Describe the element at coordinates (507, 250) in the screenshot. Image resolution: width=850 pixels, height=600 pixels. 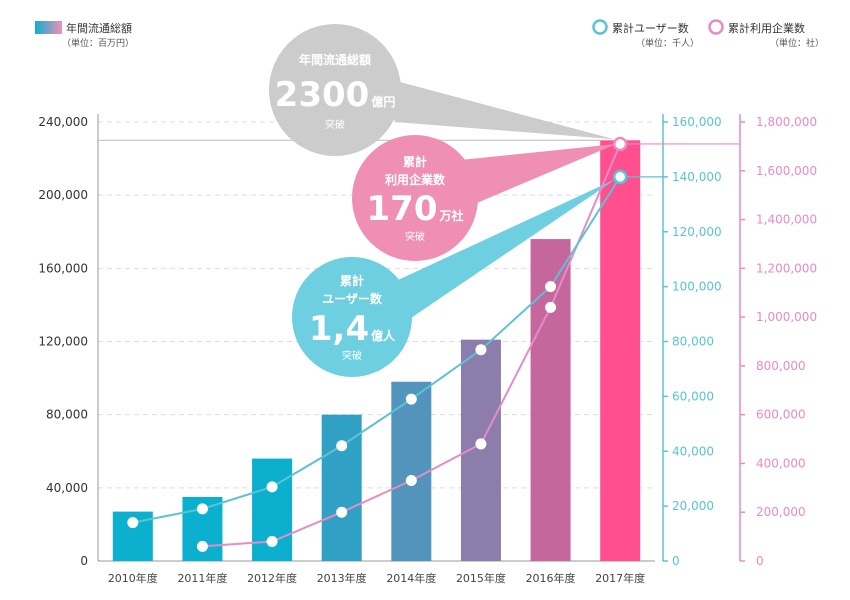
I see `callout-users-pointer` at that location.